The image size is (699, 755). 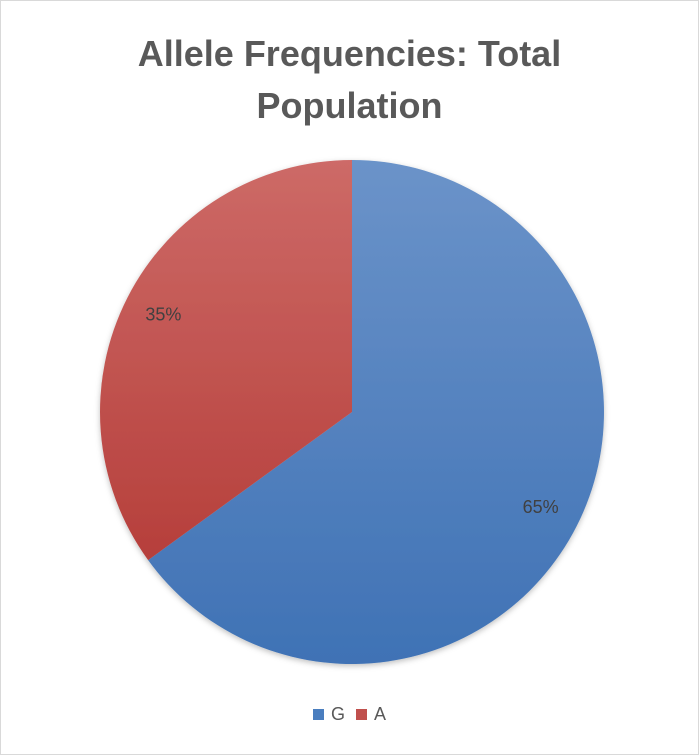 What do you see at coordinates (328, 714) in the screenshot?
I see `legend-item-g: G` at bounding box center [328, 714].